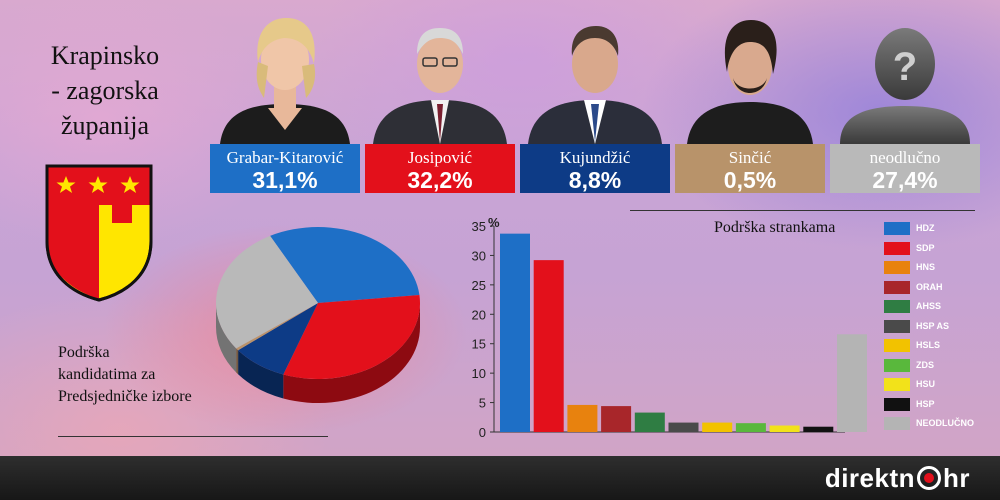  Describe the element at coordinates (351, 337) in the screenshot. I see `pie-slice-josipovi-` at that location.